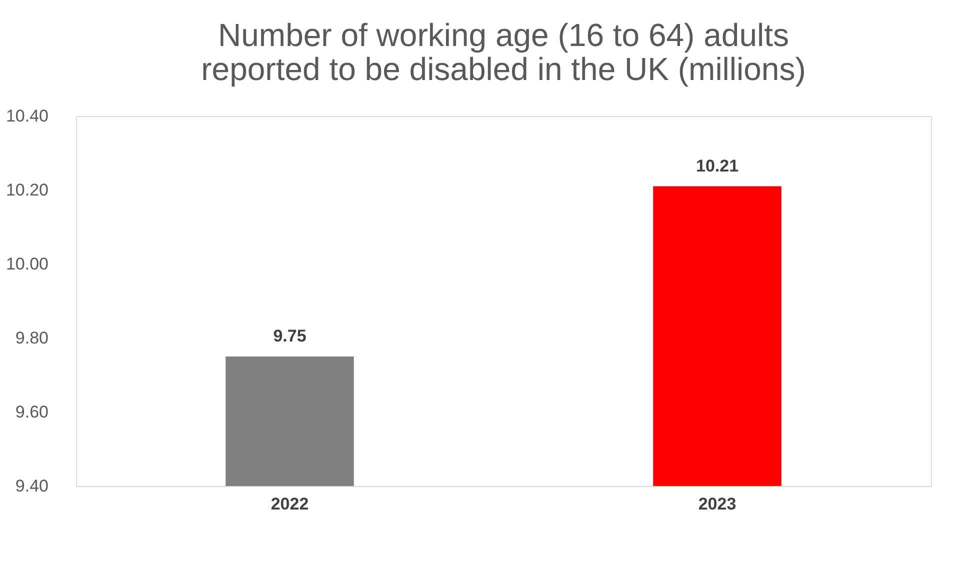 This screenshot has width=954, height=580. I want to click on y-tick-label: 10.40, so click(27, 116).